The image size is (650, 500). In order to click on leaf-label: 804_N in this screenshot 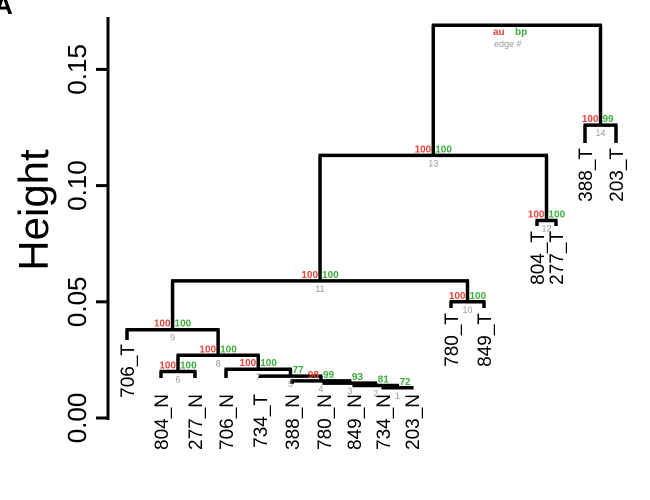, I will do `click(162, 422)`.